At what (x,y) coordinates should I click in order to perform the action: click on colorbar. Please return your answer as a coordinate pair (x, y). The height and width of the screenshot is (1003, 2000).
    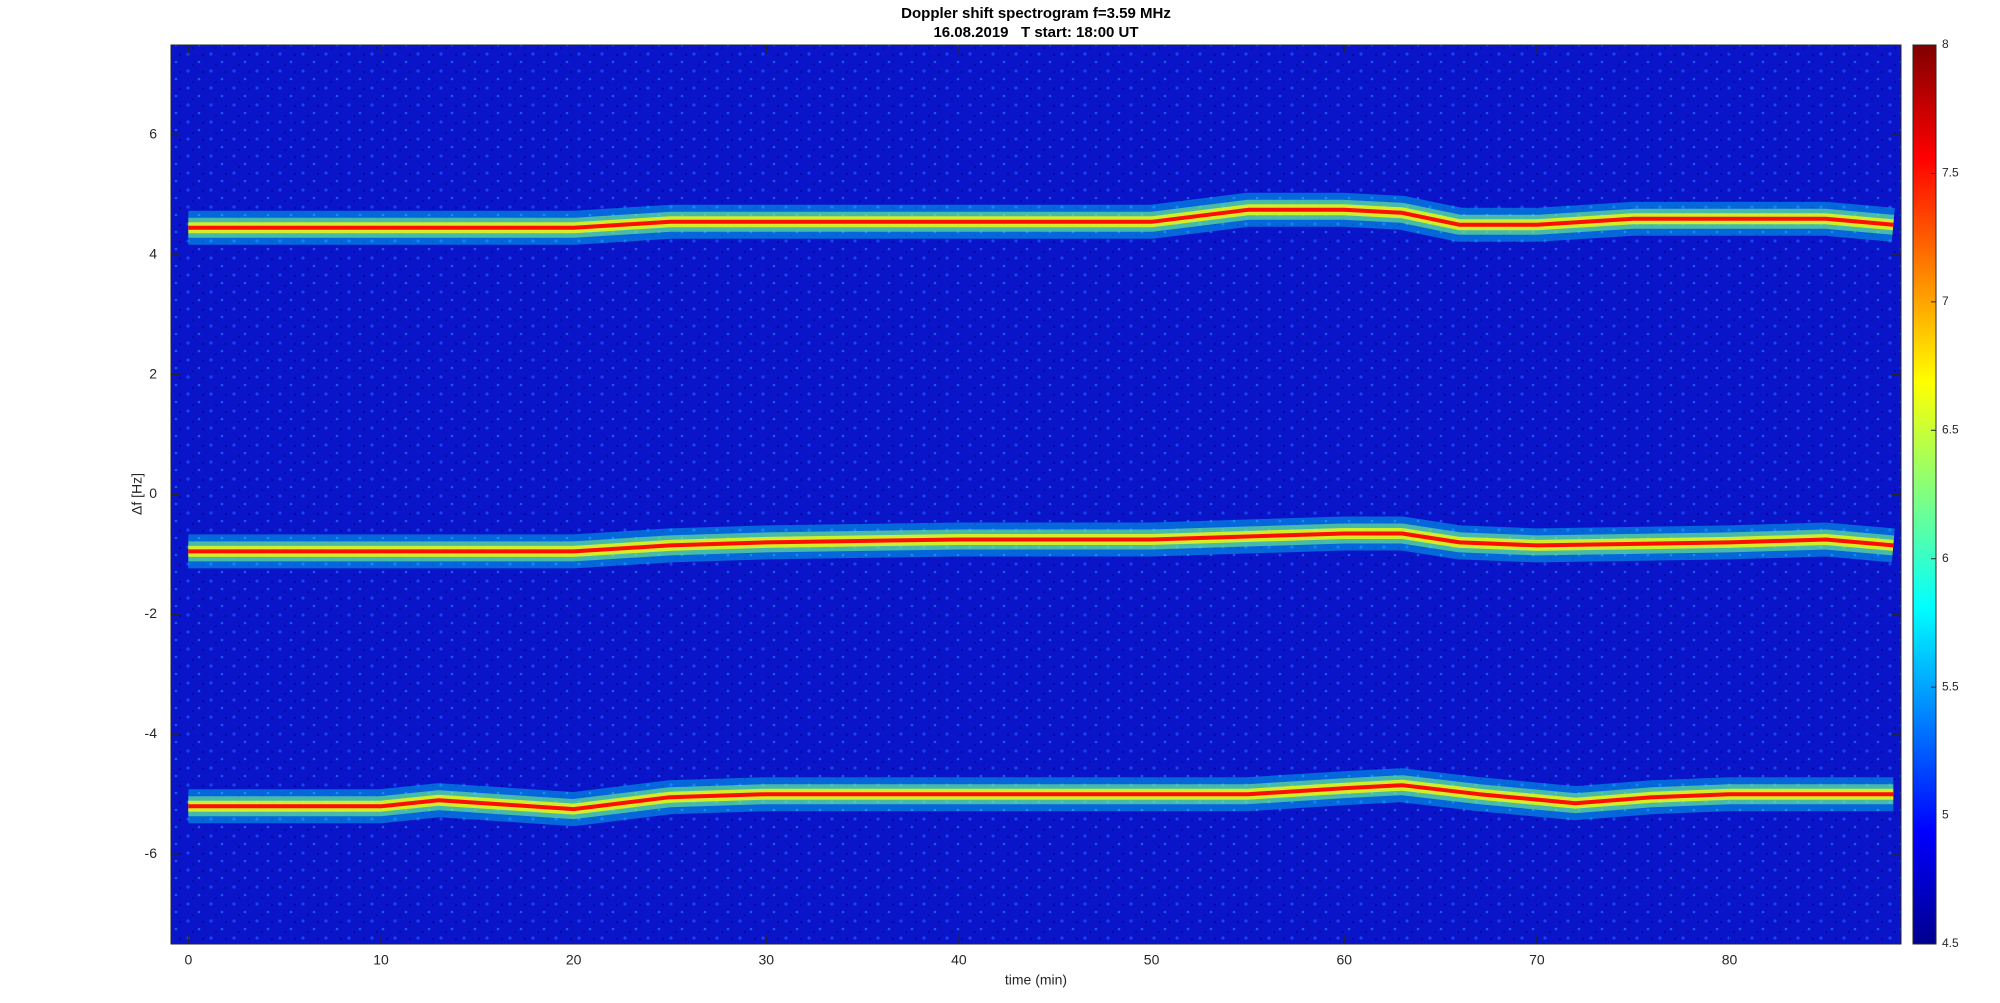
    Looking at the image, I should click on (1924, 494).